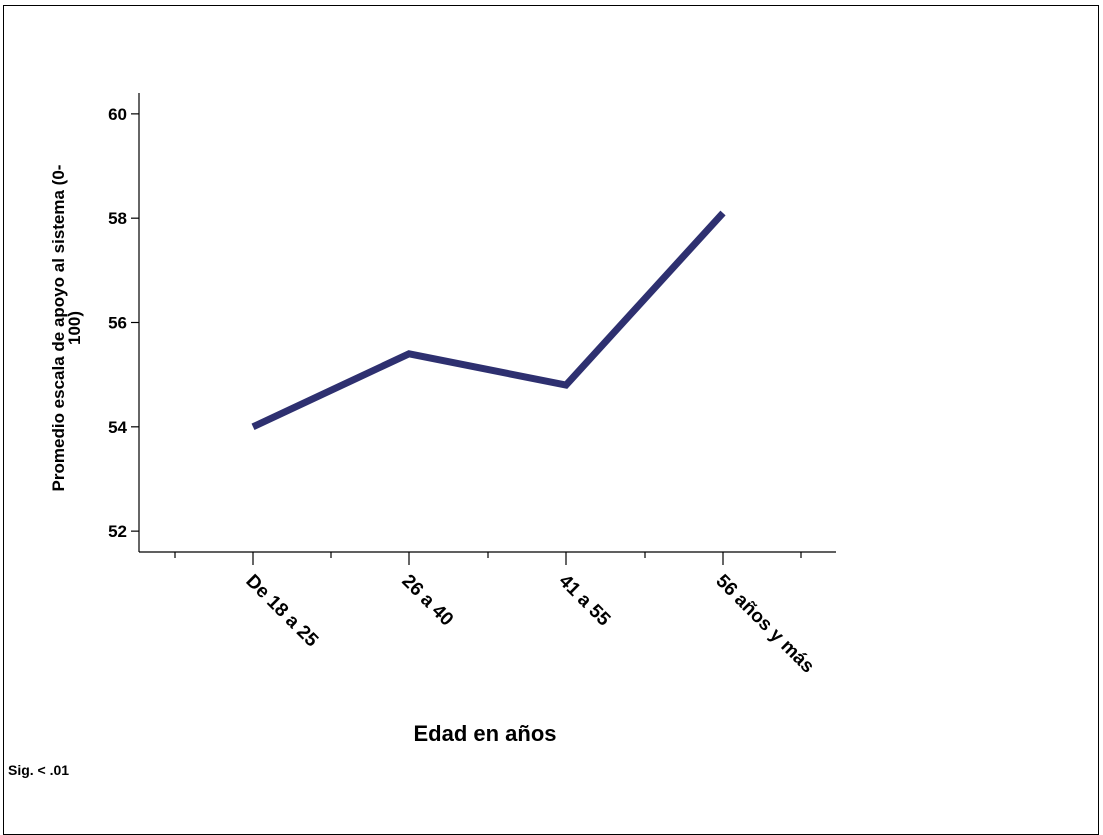 Image resolution: width=1103 pixels, height=835 pixels. What do you see at coordinates (281, 611) in the screenshot?
I see `x-tick-label: De 18 a 25` at bounding box center [281, 611].